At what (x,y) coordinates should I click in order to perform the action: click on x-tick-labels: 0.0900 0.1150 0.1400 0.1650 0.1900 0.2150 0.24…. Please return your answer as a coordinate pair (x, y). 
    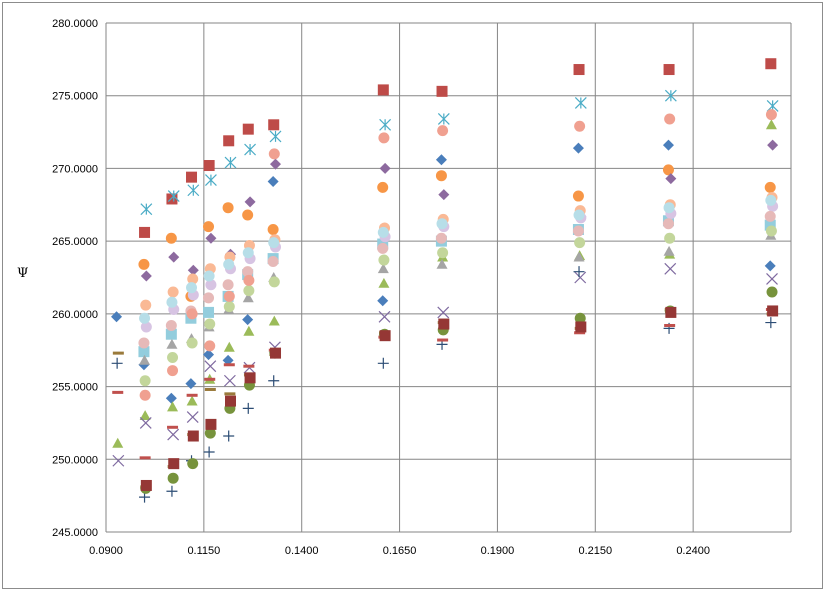
    Looking at the image, I should click on (399, 551).